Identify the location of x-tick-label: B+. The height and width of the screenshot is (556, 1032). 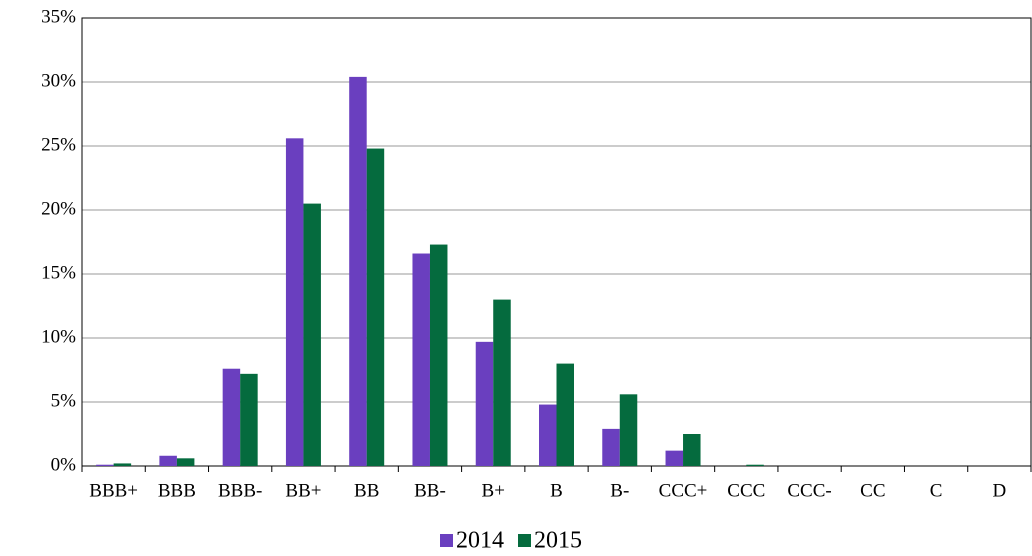
(493, 490).